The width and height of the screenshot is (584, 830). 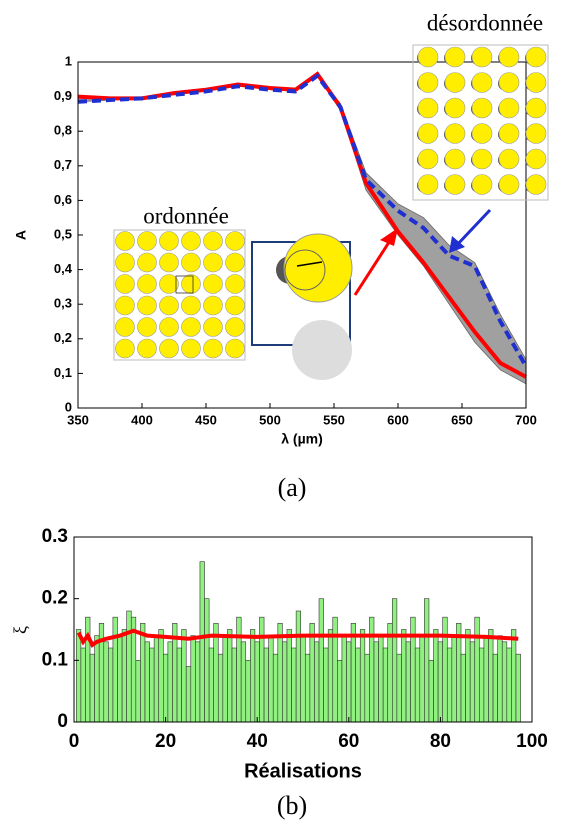 I want to click on x-tick-label: 350, so click(x=78, y=419).